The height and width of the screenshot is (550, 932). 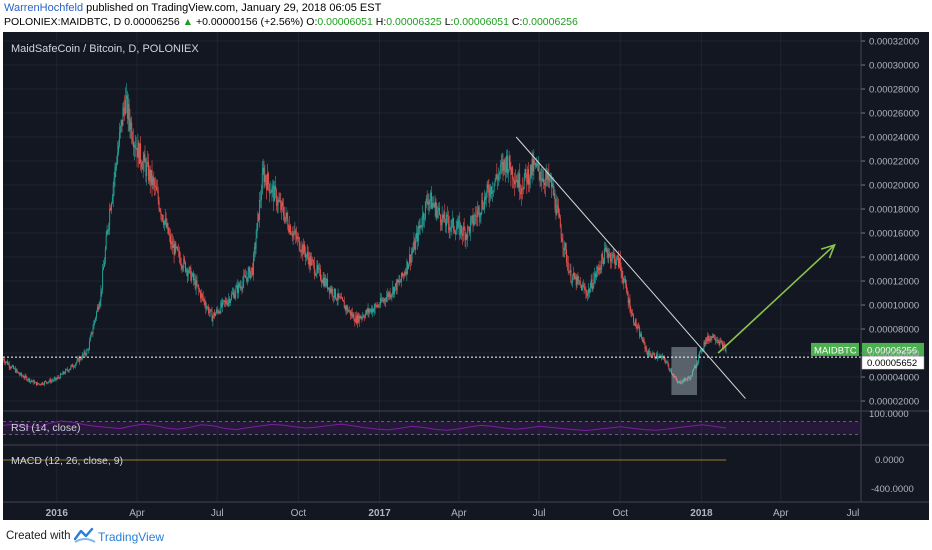 I want to click on y-tick-label: 0.00018000, so click(x=894, y=210).